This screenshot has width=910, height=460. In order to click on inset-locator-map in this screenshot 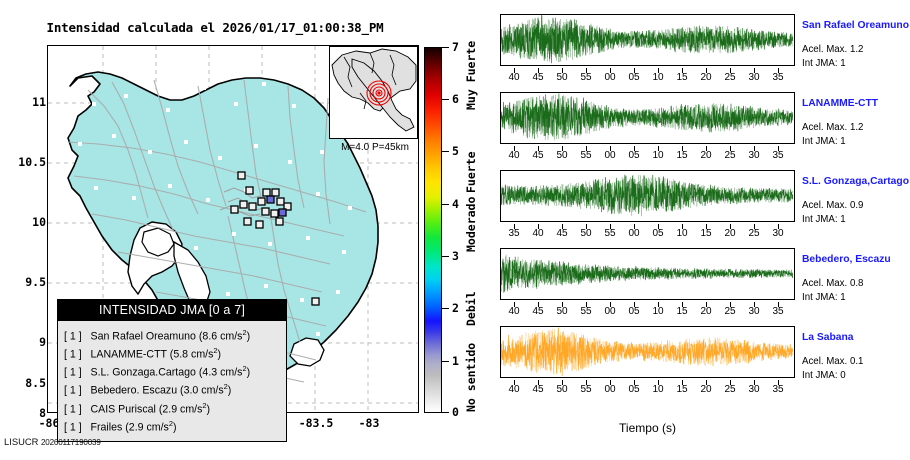, I will do `click(373, 92)`.